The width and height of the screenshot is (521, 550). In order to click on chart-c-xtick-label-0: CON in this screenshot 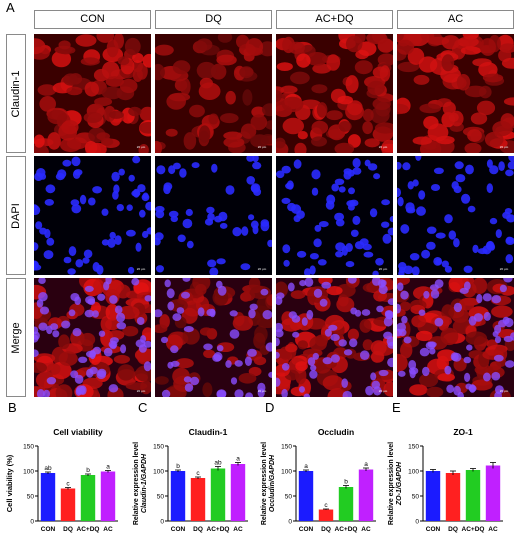, I will do `click(178, 529)`.